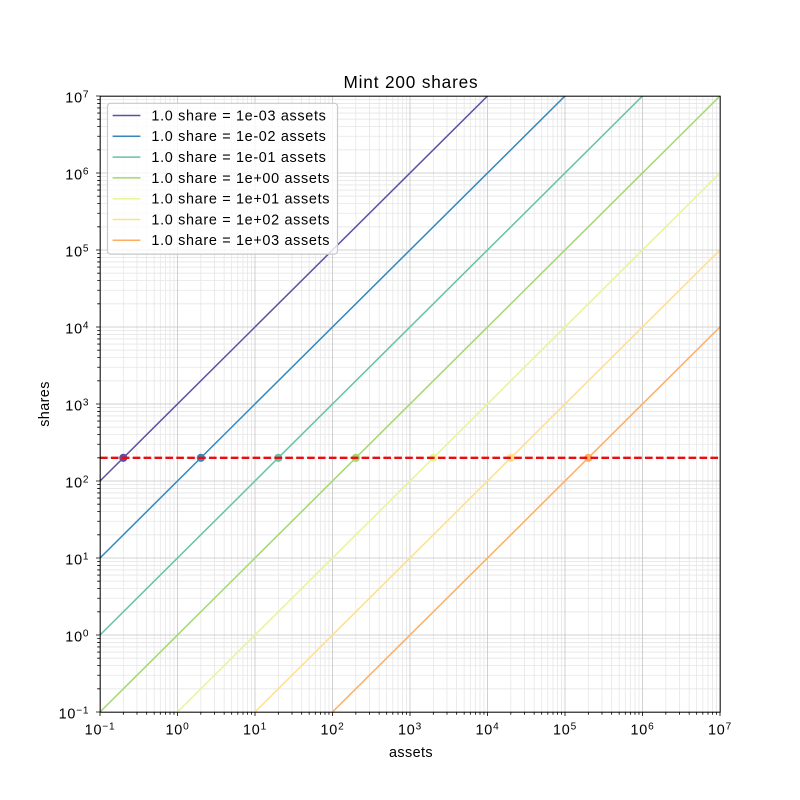 The width and height of the screenshot is (800, 800). What do you see at coordinates (240, 241) in the screenshot?
I see `svg-text: 1.0 share = 1e+03 assets` at bounding box center [240, 241].